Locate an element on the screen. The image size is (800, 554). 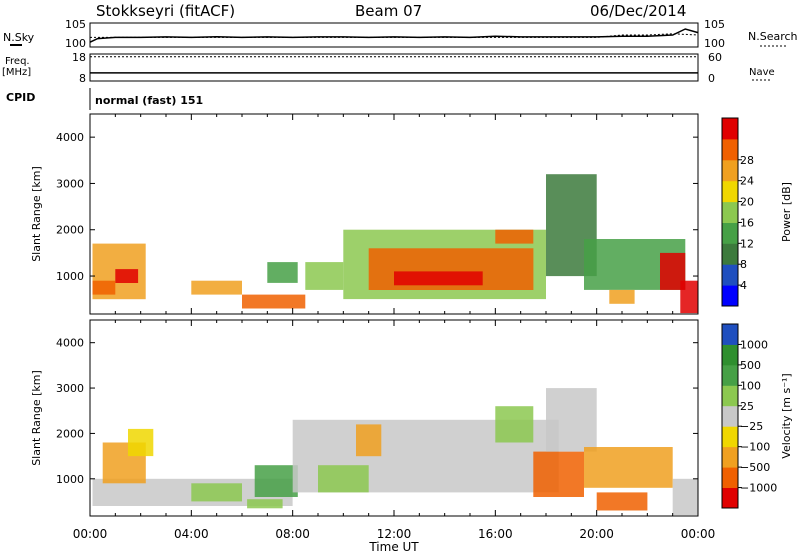
velocity-colorbar-tick-label: −25 is located at coordinates (751, 426).